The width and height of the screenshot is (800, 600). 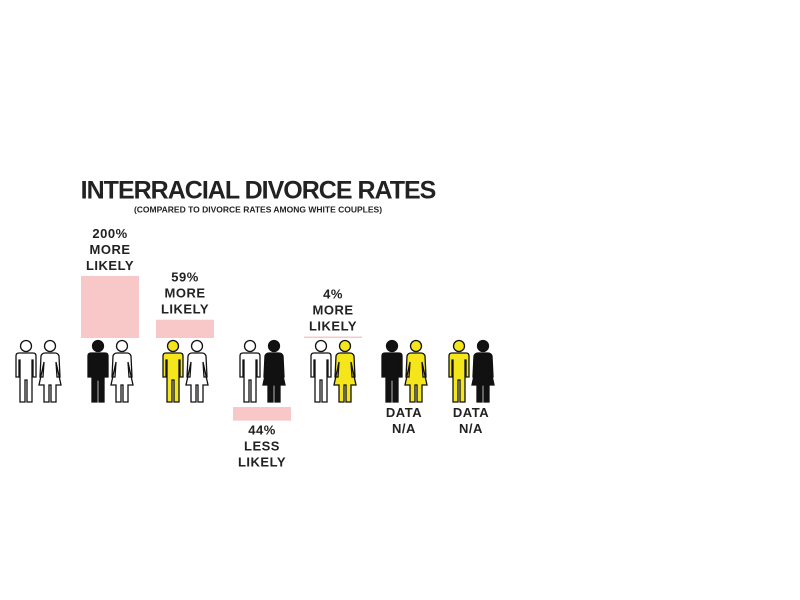 I want to click on value-label: 44% LESS LIKELY, so click(x=262, y=446).